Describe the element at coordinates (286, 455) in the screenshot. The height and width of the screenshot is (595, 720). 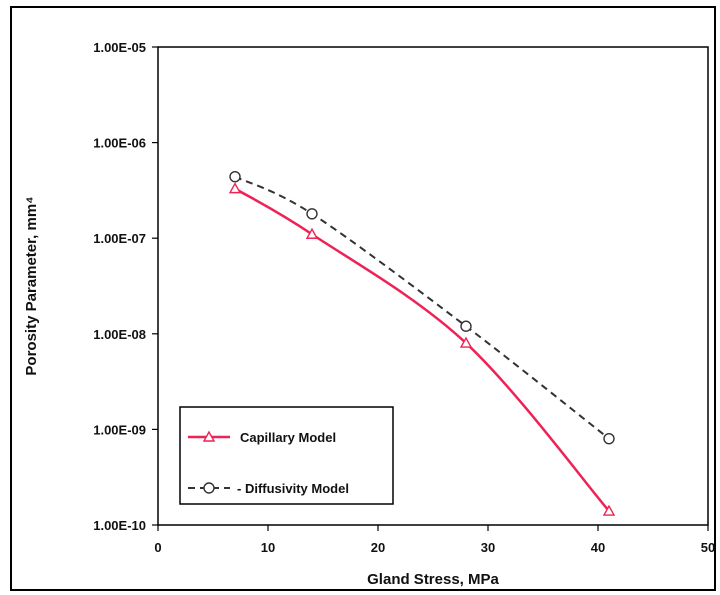
I see `legend: Capillary Model - Diffusivity Model` at that location.